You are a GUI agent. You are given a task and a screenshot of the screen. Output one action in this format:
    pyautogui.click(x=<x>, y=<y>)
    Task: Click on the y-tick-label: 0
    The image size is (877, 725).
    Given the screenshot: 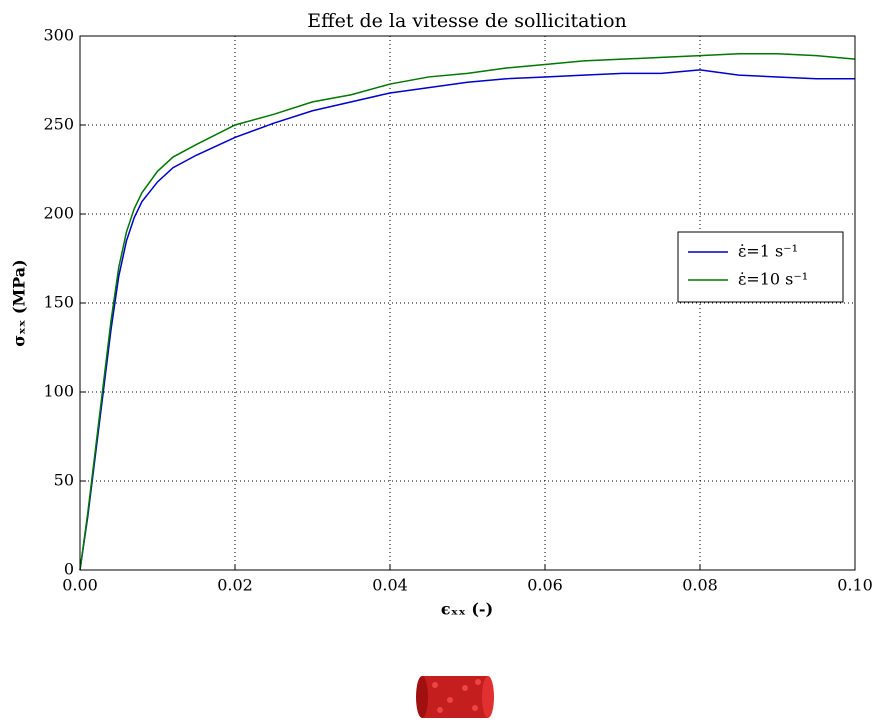 What is the action you would take?
    pyautogui.click(x=69, y=569)
    